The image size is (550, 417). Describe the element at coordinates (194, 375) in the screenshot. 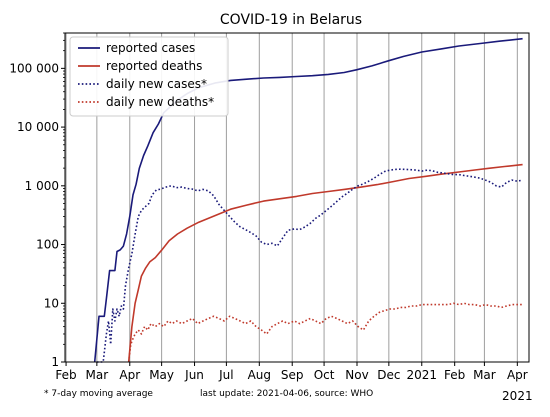

I see `x-tick-label: Jun` at that location.